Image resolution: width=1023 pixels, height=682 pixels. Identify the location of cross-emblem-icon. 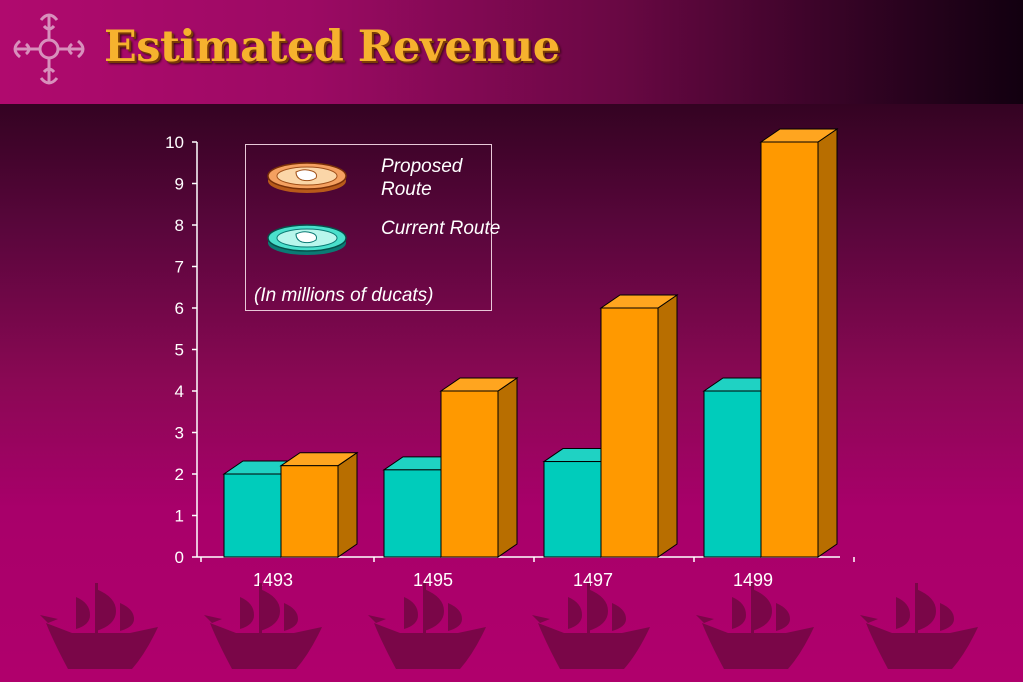
(49, 49).